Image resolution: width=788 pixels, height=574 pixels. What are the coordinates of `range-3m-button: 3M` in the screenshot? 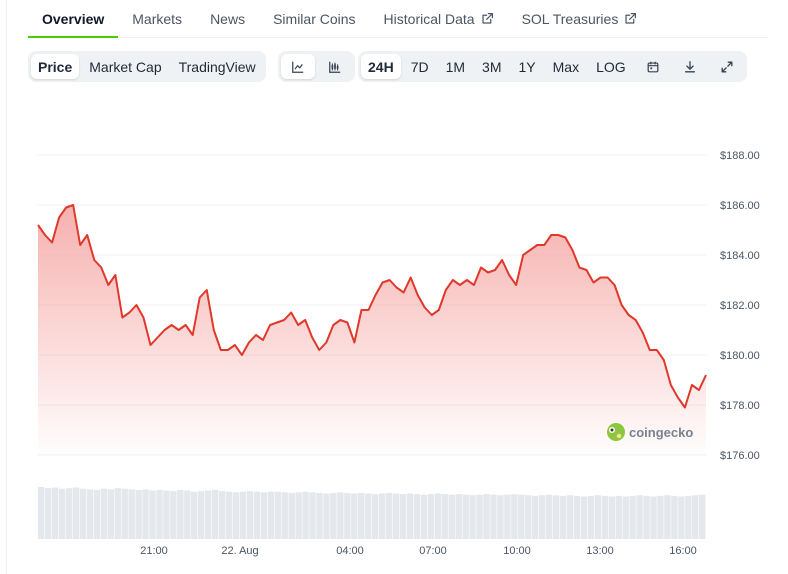 It's located at (492, 66).